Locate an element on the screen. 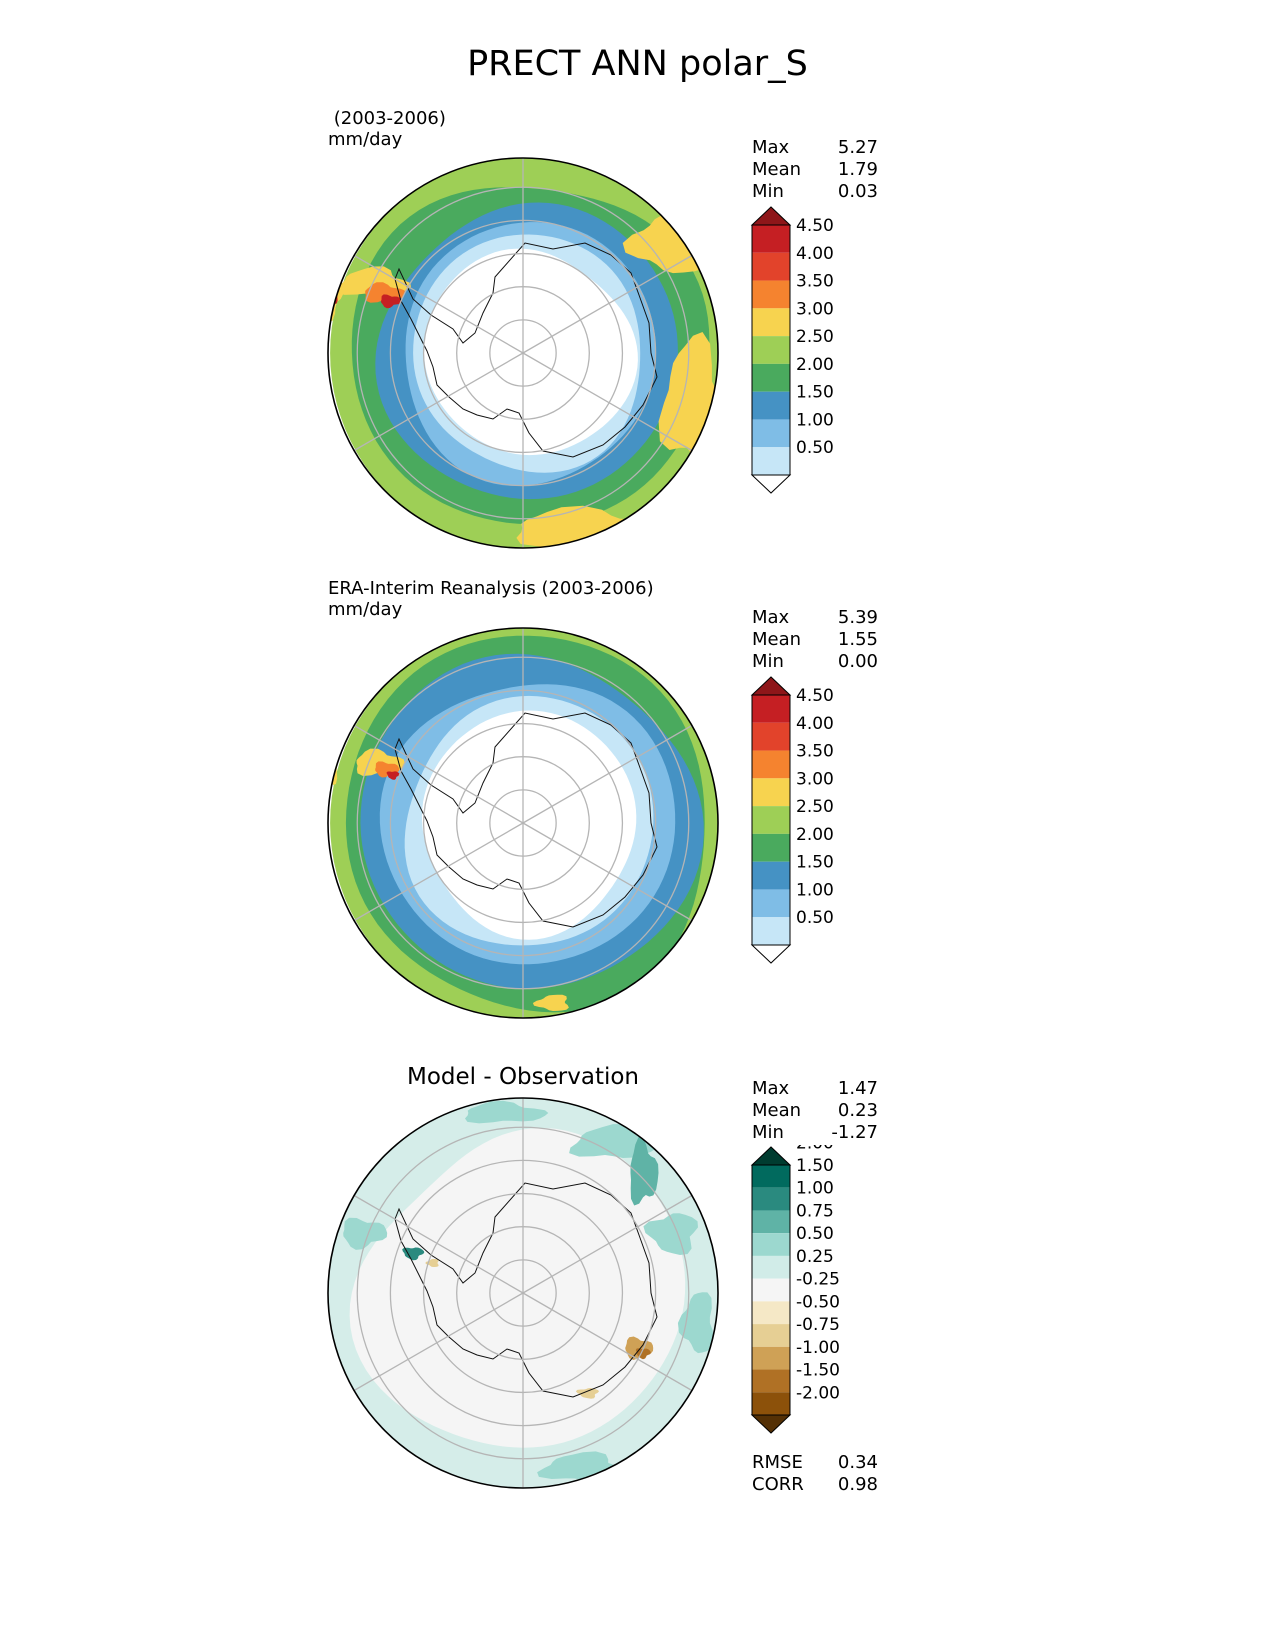 The image size is (1275, 1650). panel3-stats: Max 1.47 Mean 0.23 Min -1.27 is located at coordinates (815, 1111).